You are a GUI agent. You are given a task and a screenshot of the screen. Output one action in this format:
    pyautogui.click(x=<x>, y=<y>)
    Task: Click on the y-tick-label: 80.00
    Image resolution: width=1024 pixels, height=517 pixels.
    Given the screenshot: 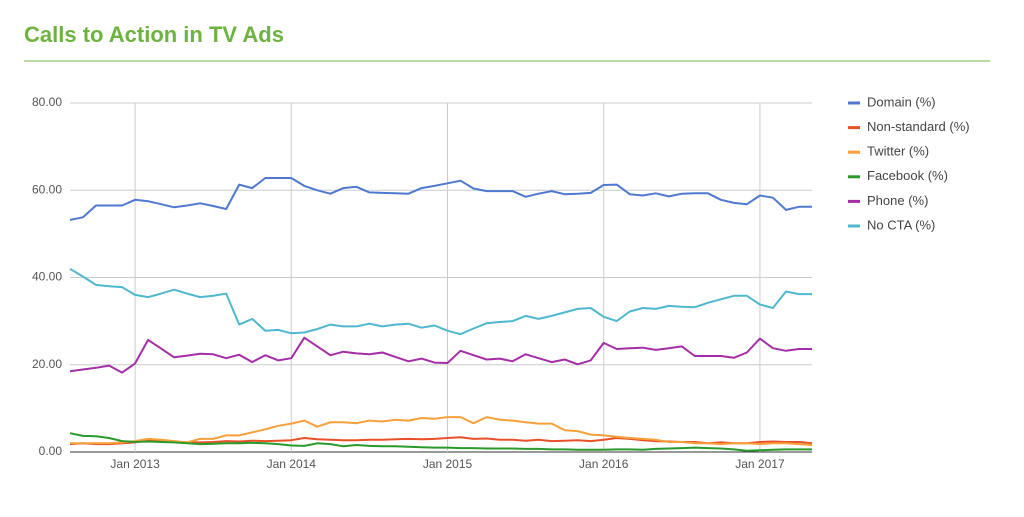 What is the action you would take?
    pyautogui.click(x=47, y=102)
    